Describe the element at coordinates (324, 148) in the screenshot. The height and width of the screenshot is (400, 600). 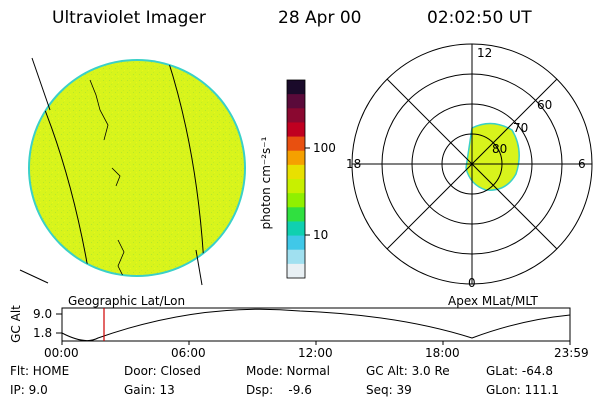
I see `colorbar-tick-100: 100` at that location.